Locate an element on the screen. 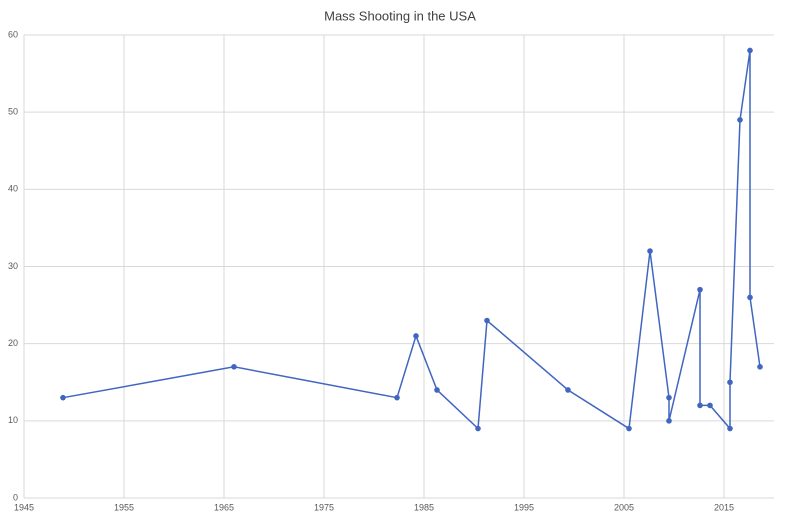 Image resolution: width=799 pixels, height=520 pixels. x-tick-label: 1955 is located at coordinates (124, 507).